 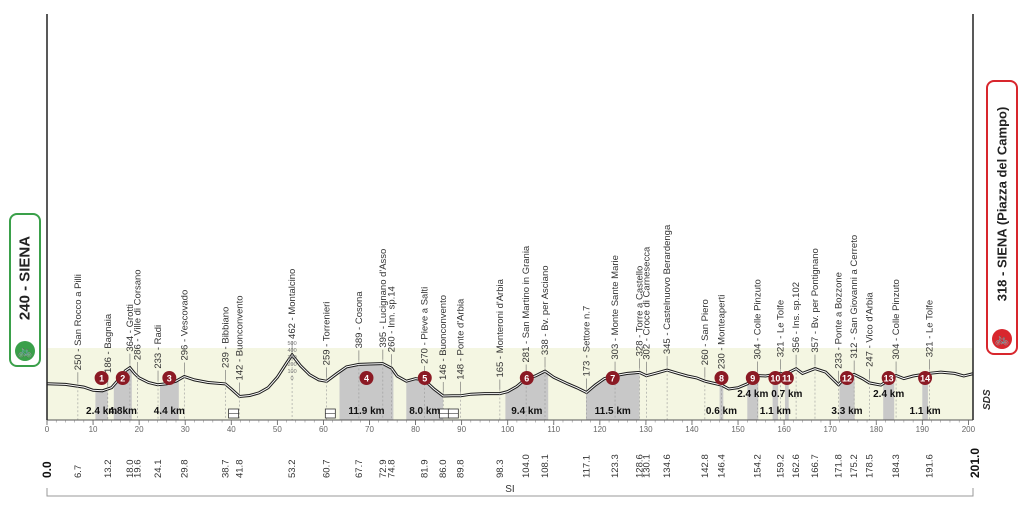 I want to click on place-label: 286 - Ville di Corsano, so click(x=137, y=314).